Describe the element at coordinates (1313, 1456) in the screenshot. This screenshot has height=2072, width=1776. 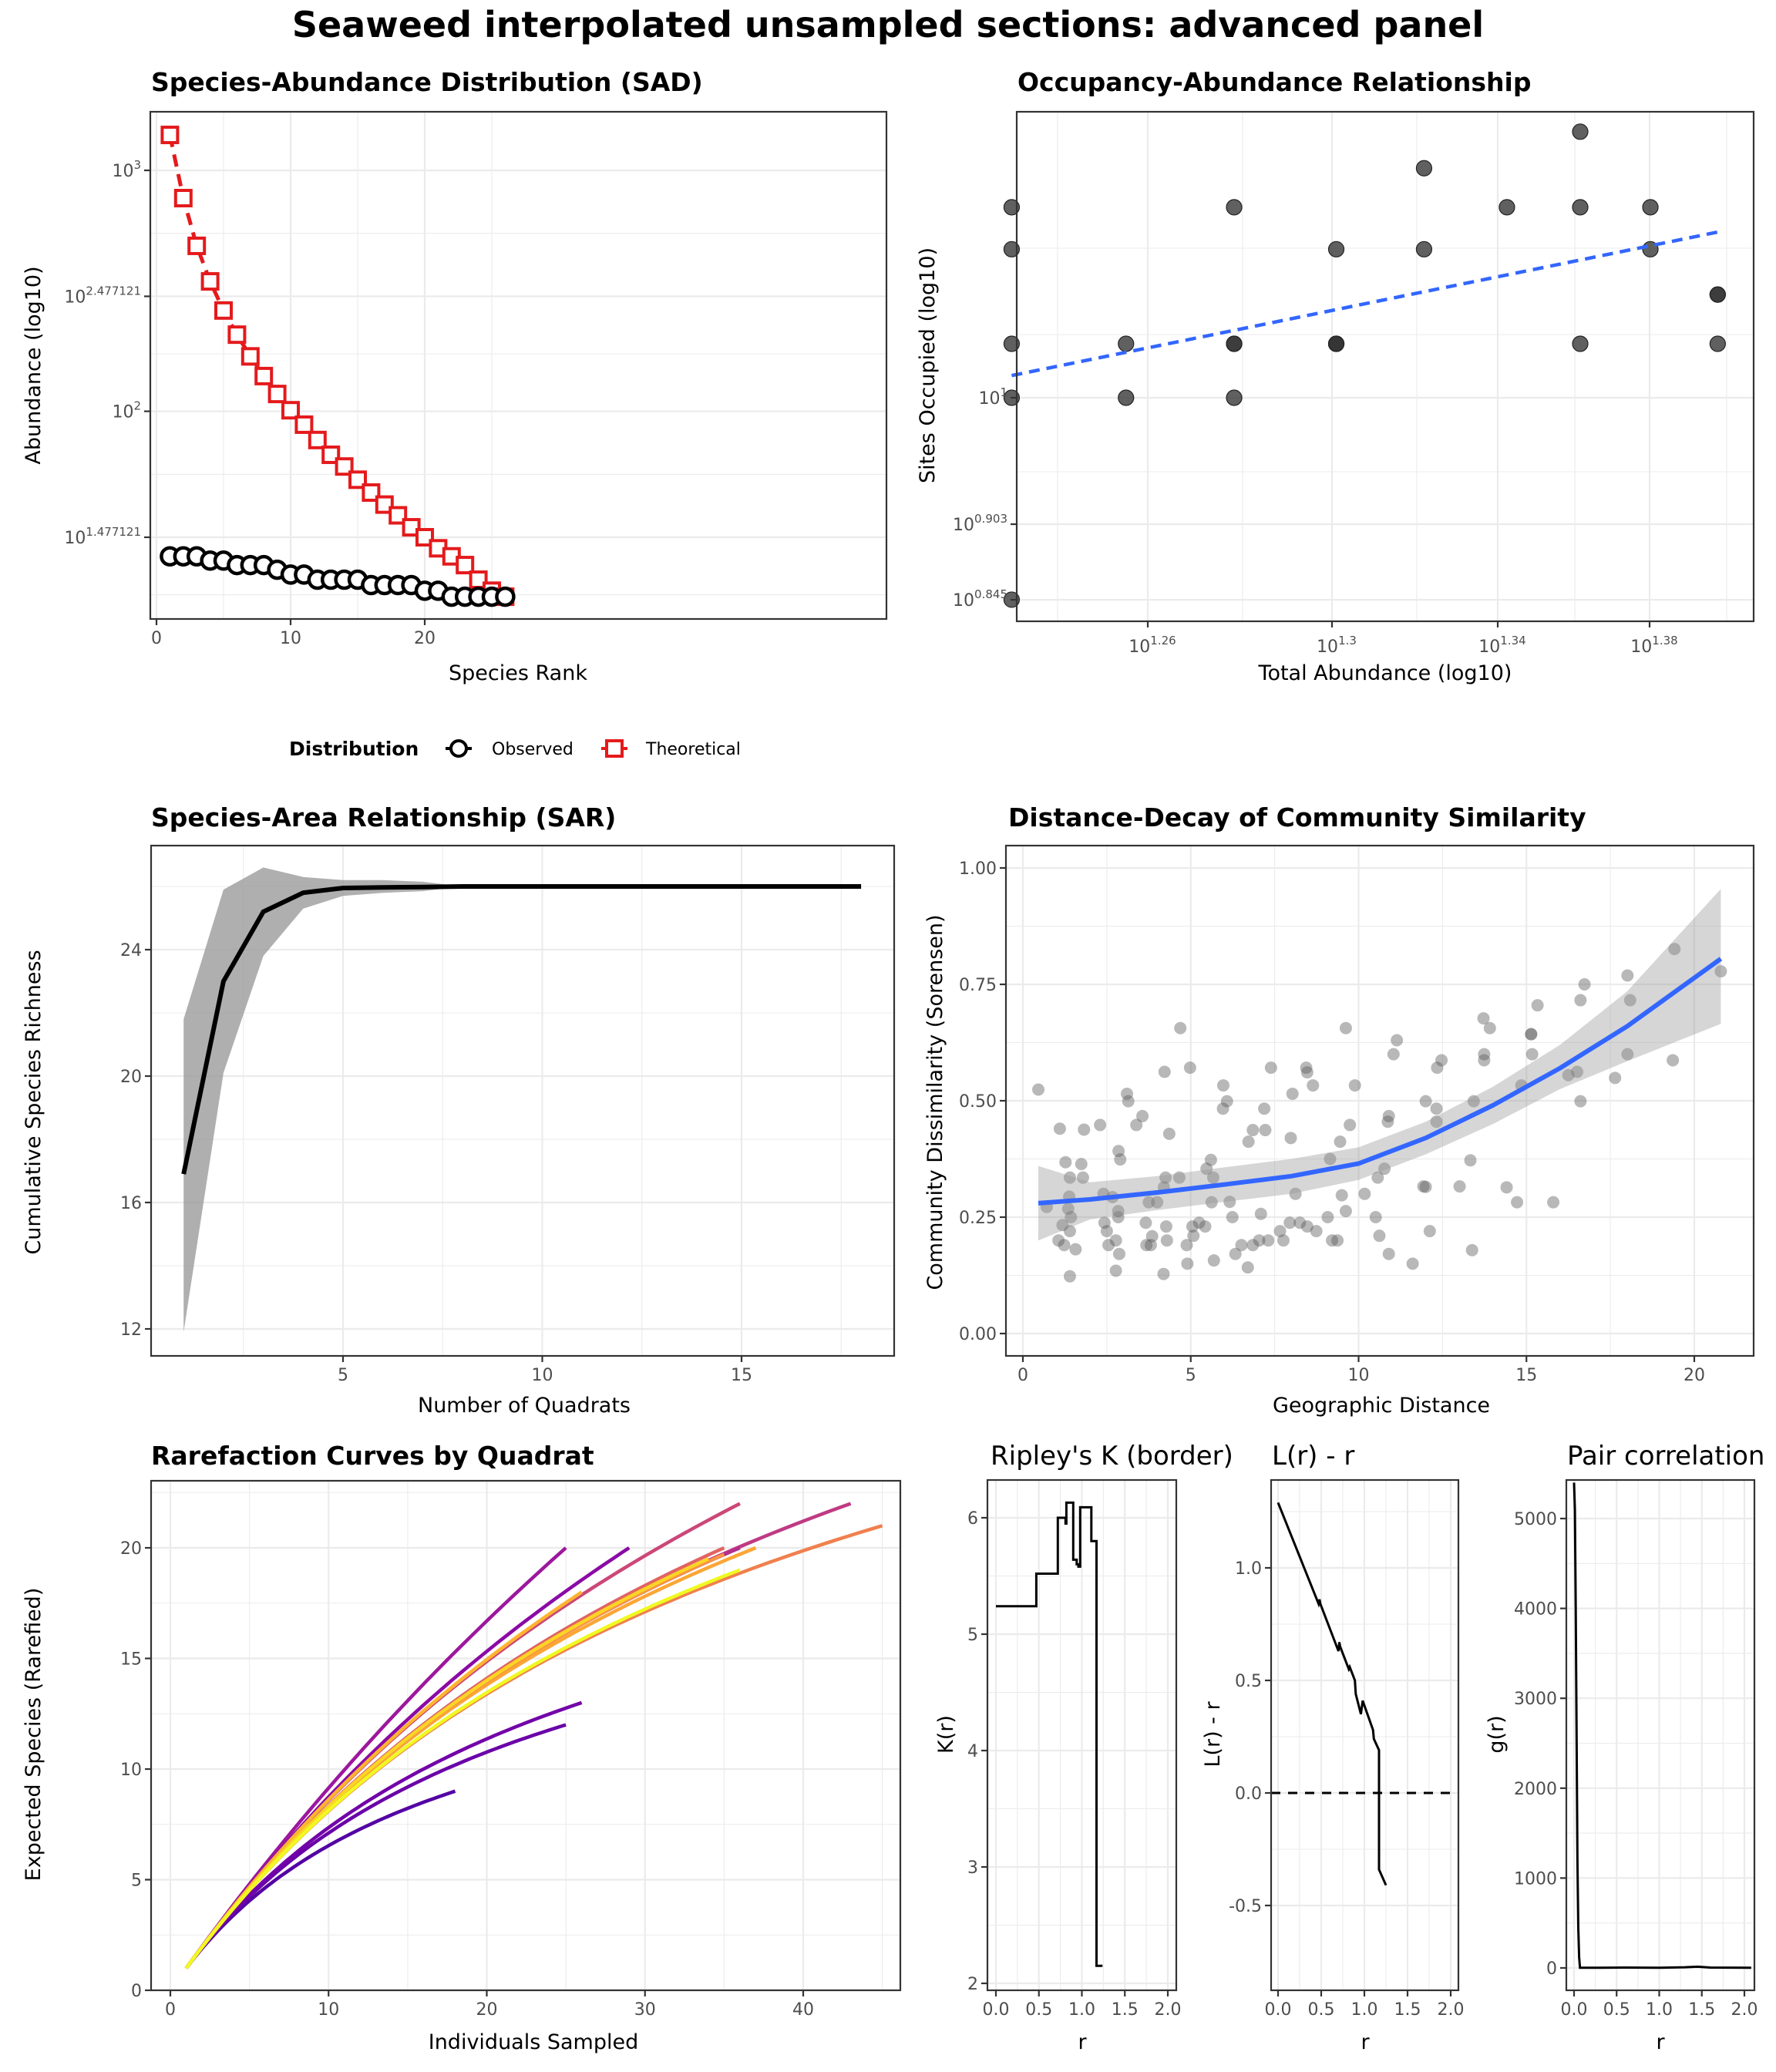
I see `l-function-title: L(r) - r` at that location.